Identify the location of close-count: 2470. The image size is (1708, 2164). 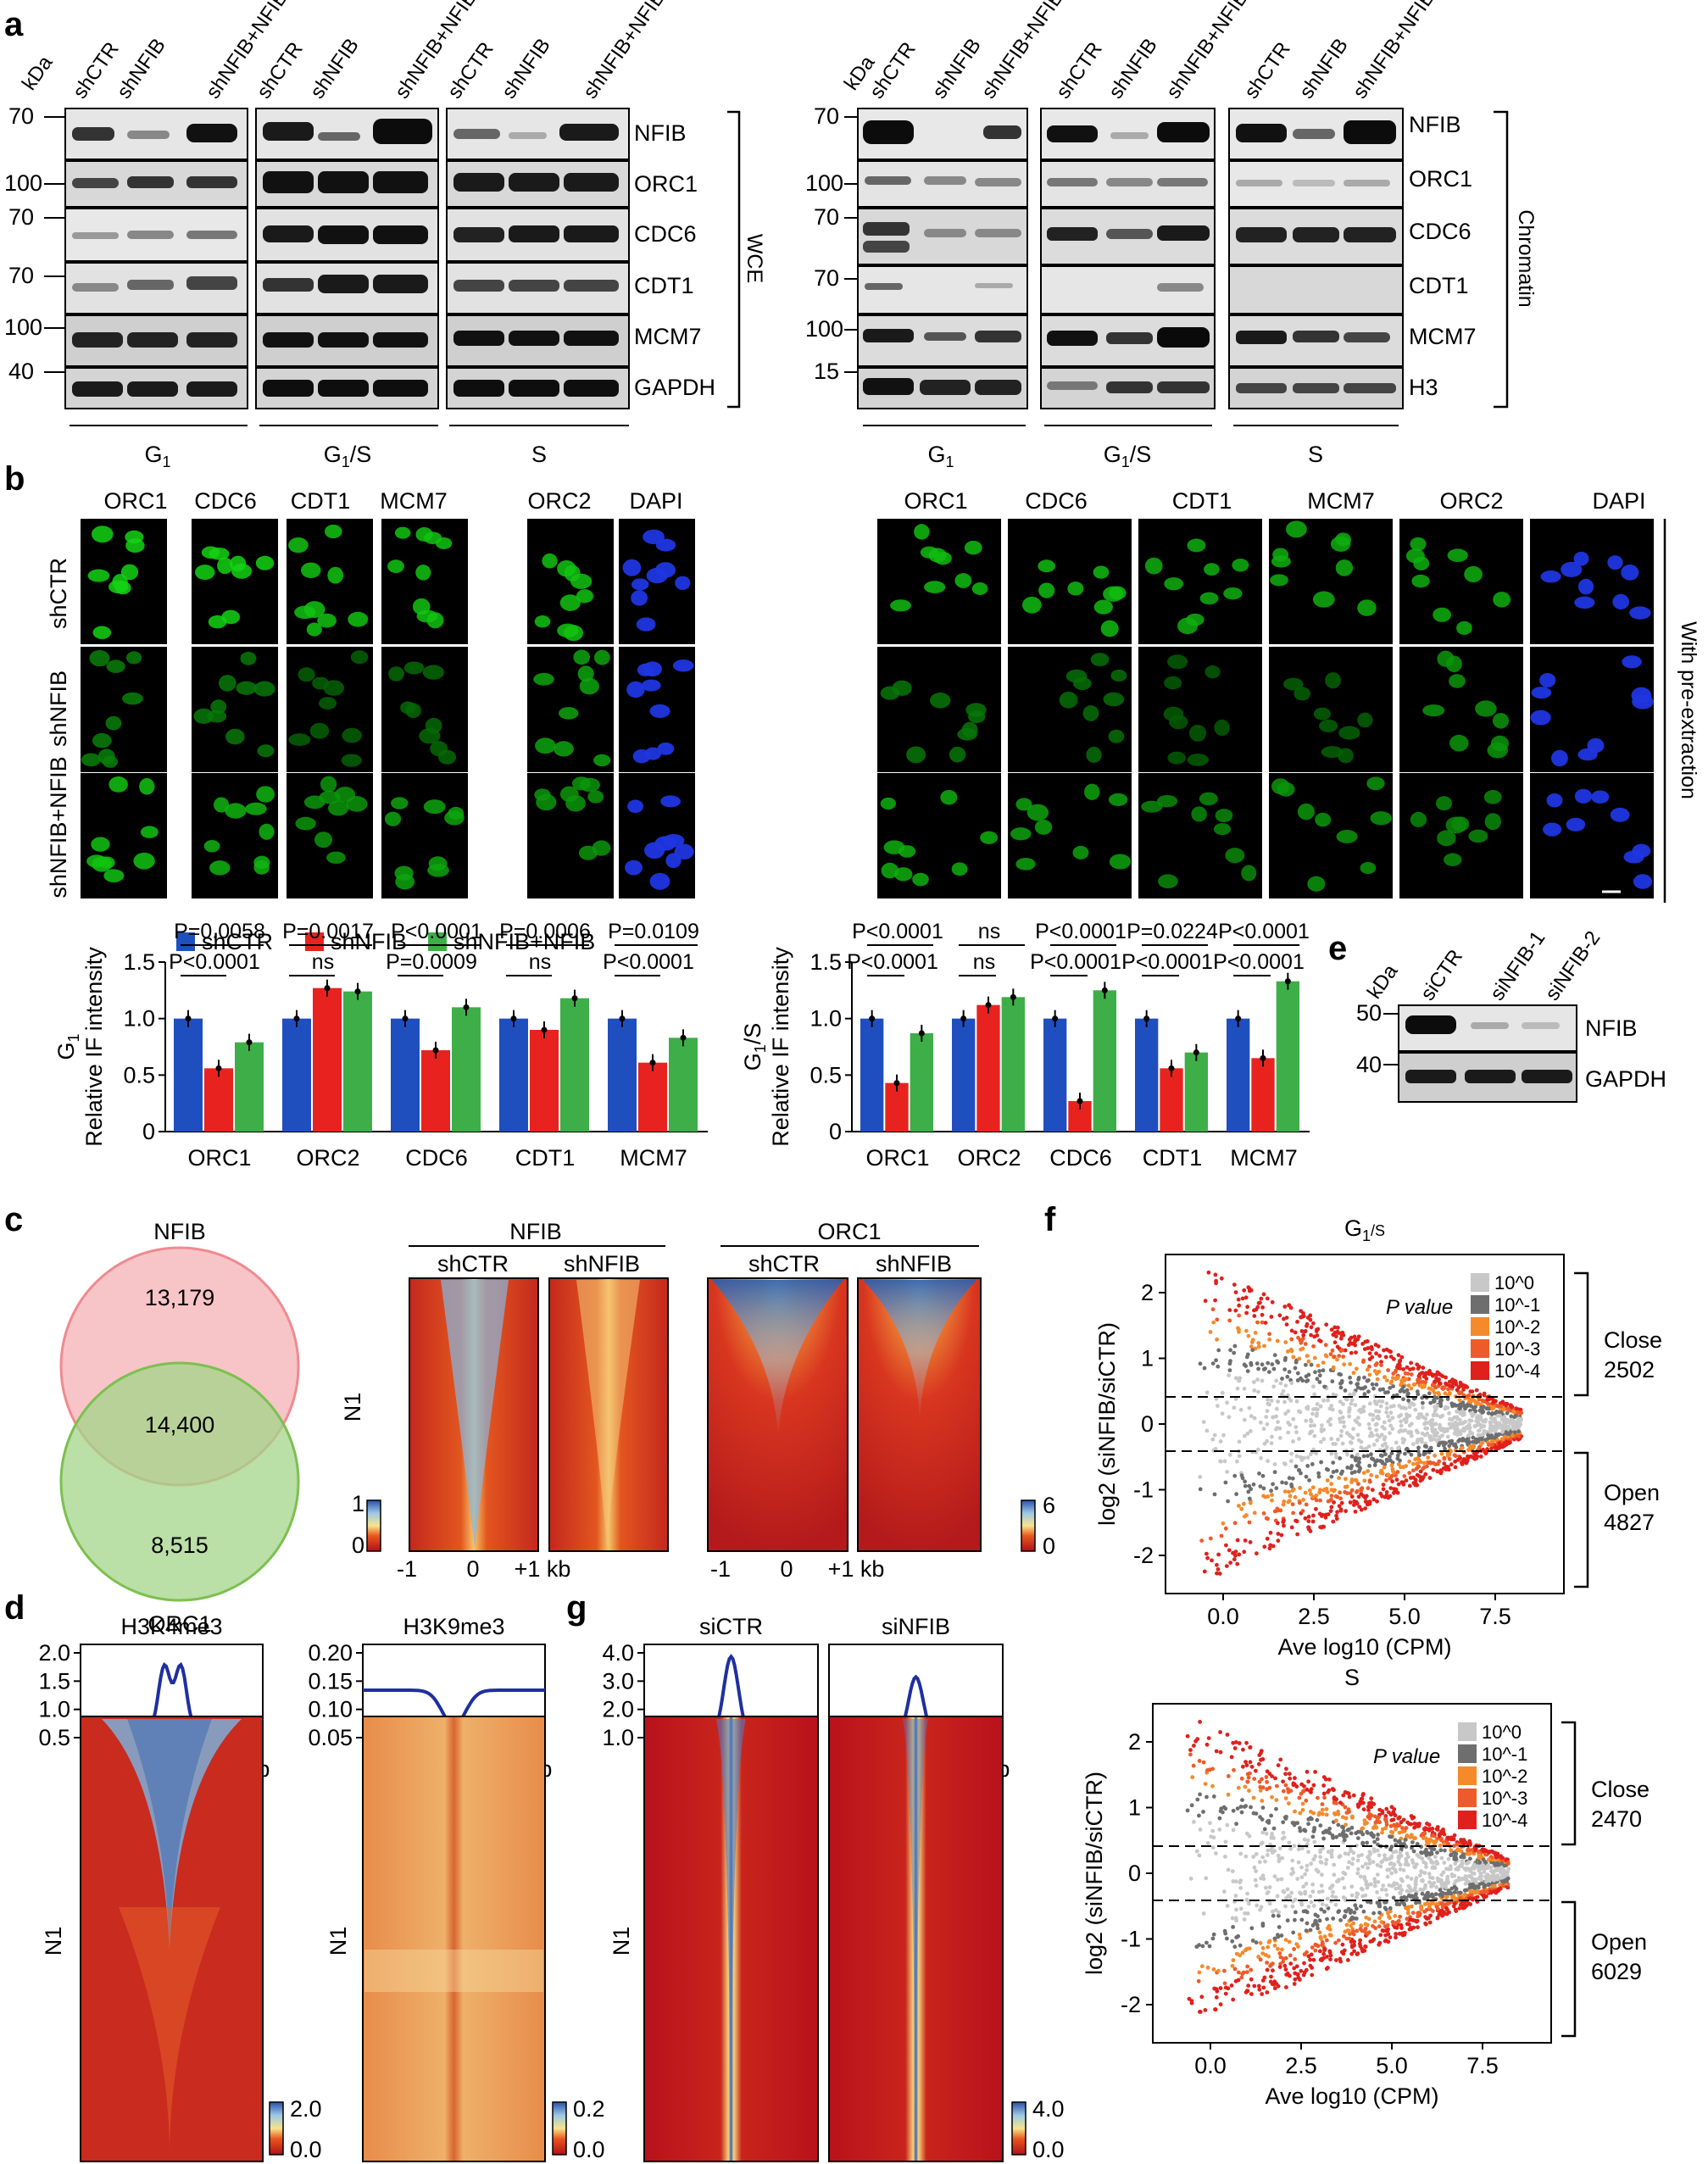
(1616, 1819).